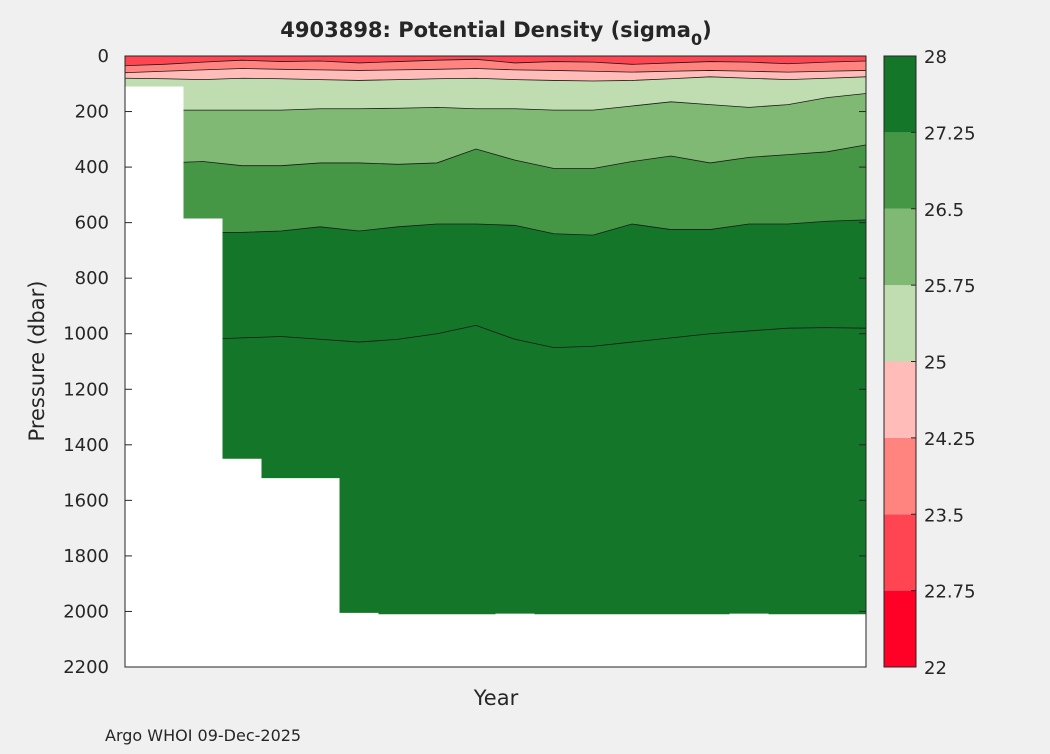 The image size is (1050, 754). Describe the element at coordinates (707, 30) in the screenshot. I see `chart-title-suffix: )` at that location.